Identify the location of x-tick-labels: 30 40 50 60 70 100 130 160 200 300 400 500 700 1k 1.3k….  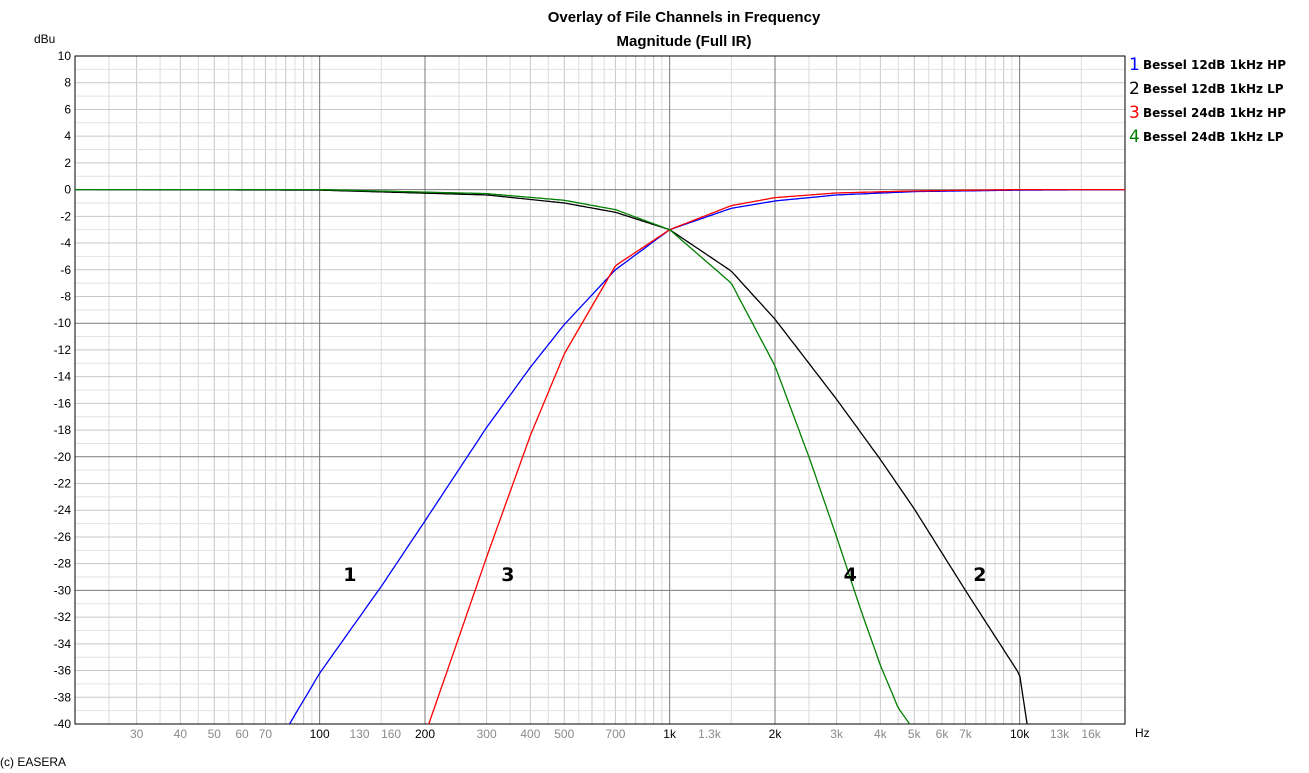
(616, 734).